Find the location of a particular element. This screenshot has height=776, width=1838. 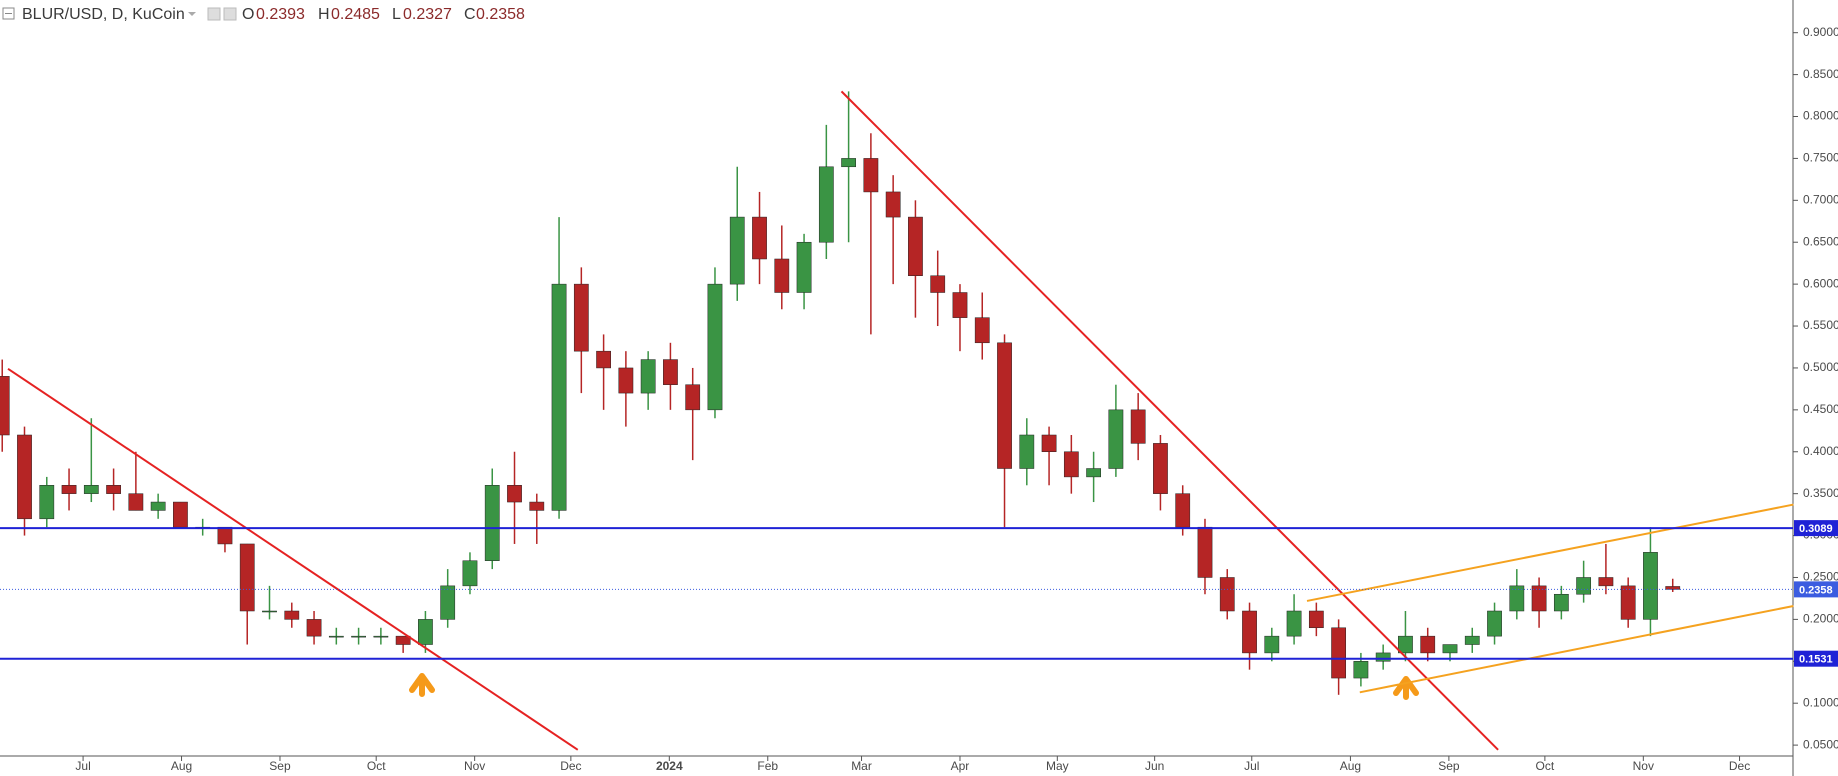

x-tick-label: Aug is located at coordinates (1350, 766).